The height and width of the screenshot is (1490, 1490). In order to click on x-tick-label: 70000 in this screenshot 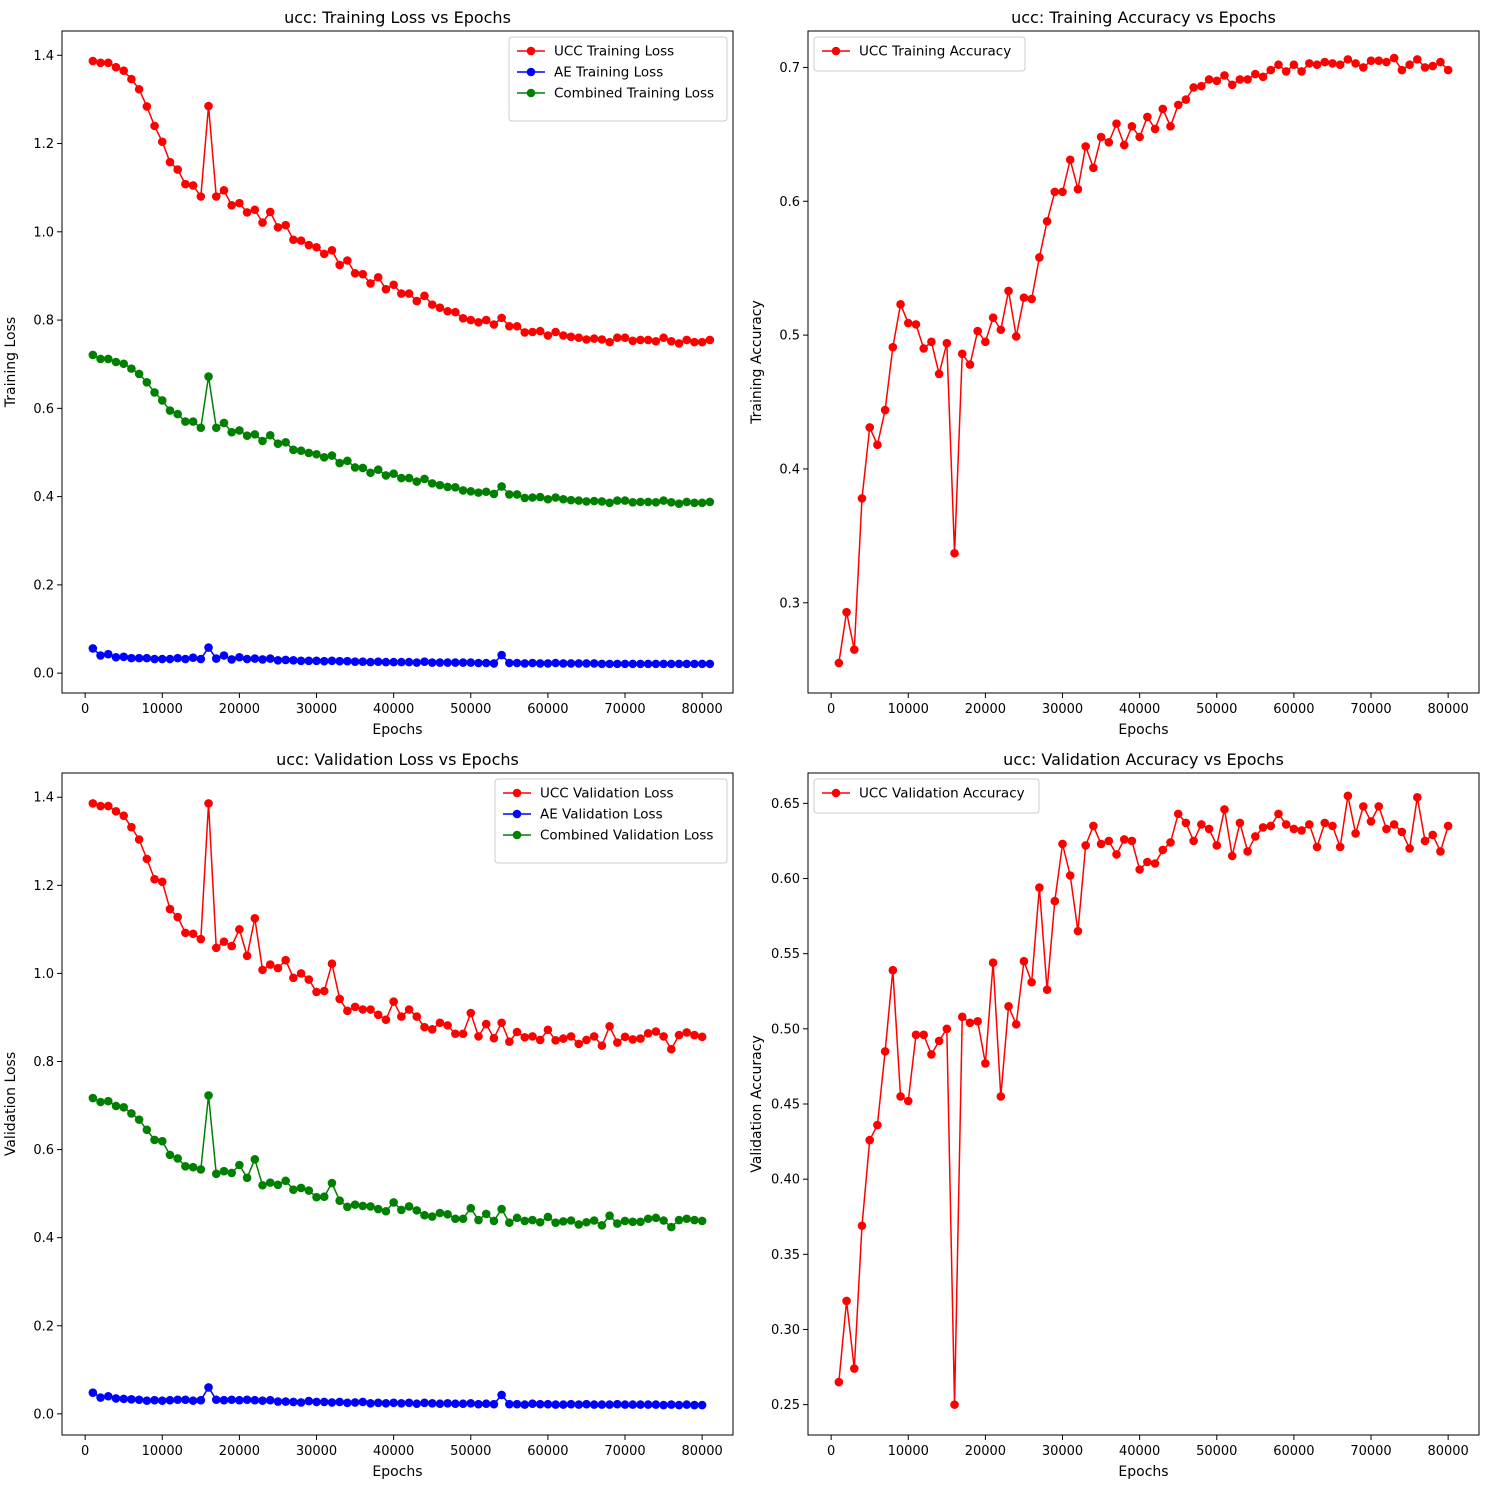, I will do `click(624, 1451)`.